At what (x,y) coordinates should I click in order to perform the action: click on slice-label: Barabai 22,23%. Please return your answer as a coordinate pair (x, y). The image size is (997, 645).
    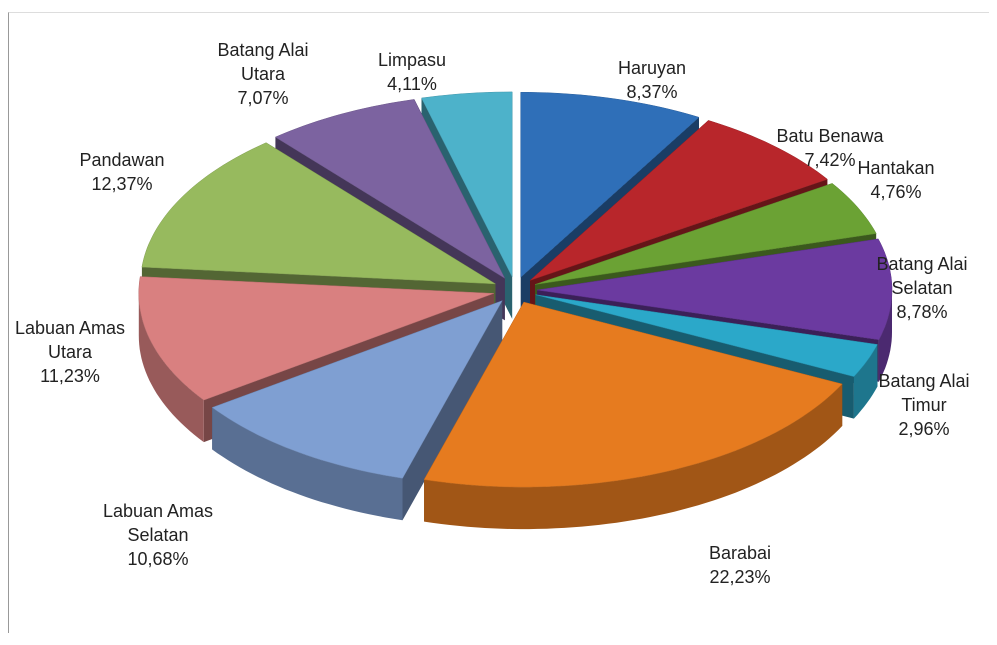
    Looking at the image, I should click on (740, 565).